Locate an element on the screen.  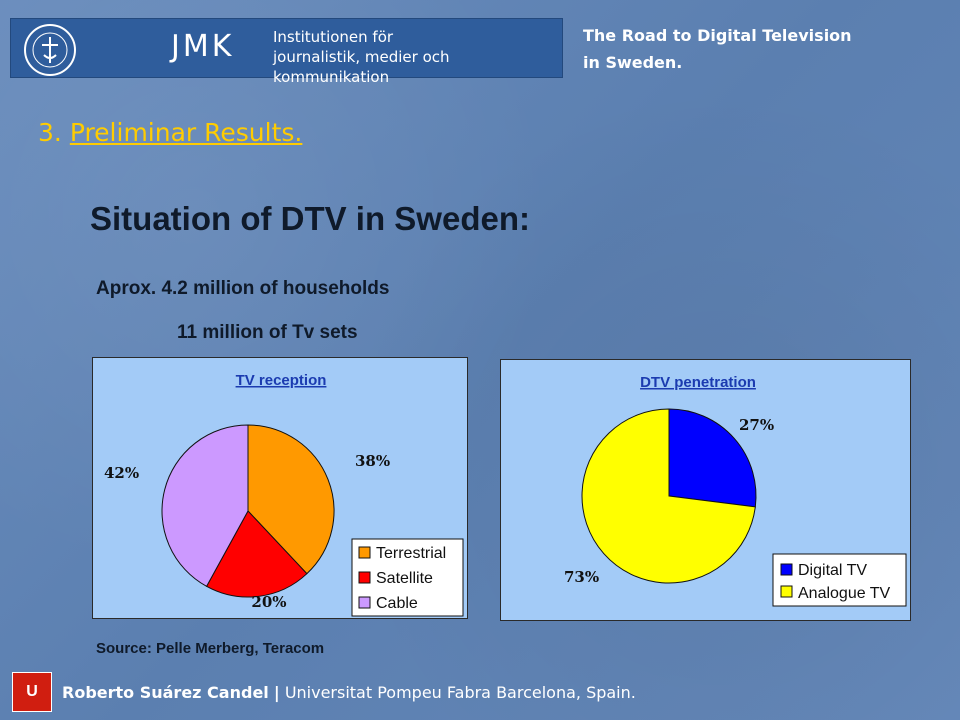
legend-label: Terrestrial is located at coordinates (411, 553).